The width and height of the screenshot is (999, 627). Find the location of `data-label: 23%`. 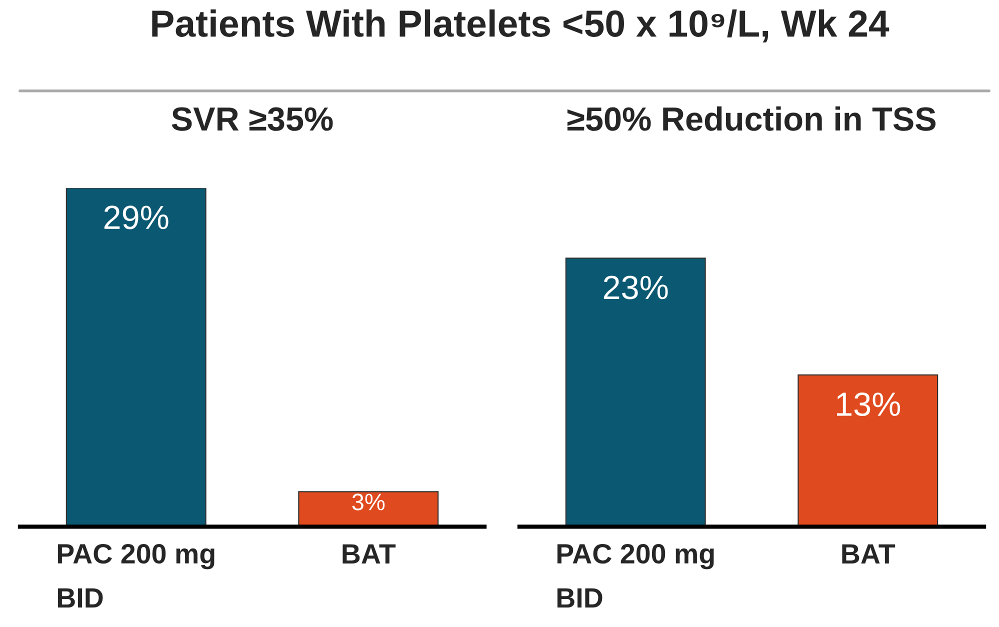

data-label: 23% is located at coordinates (636, 288).